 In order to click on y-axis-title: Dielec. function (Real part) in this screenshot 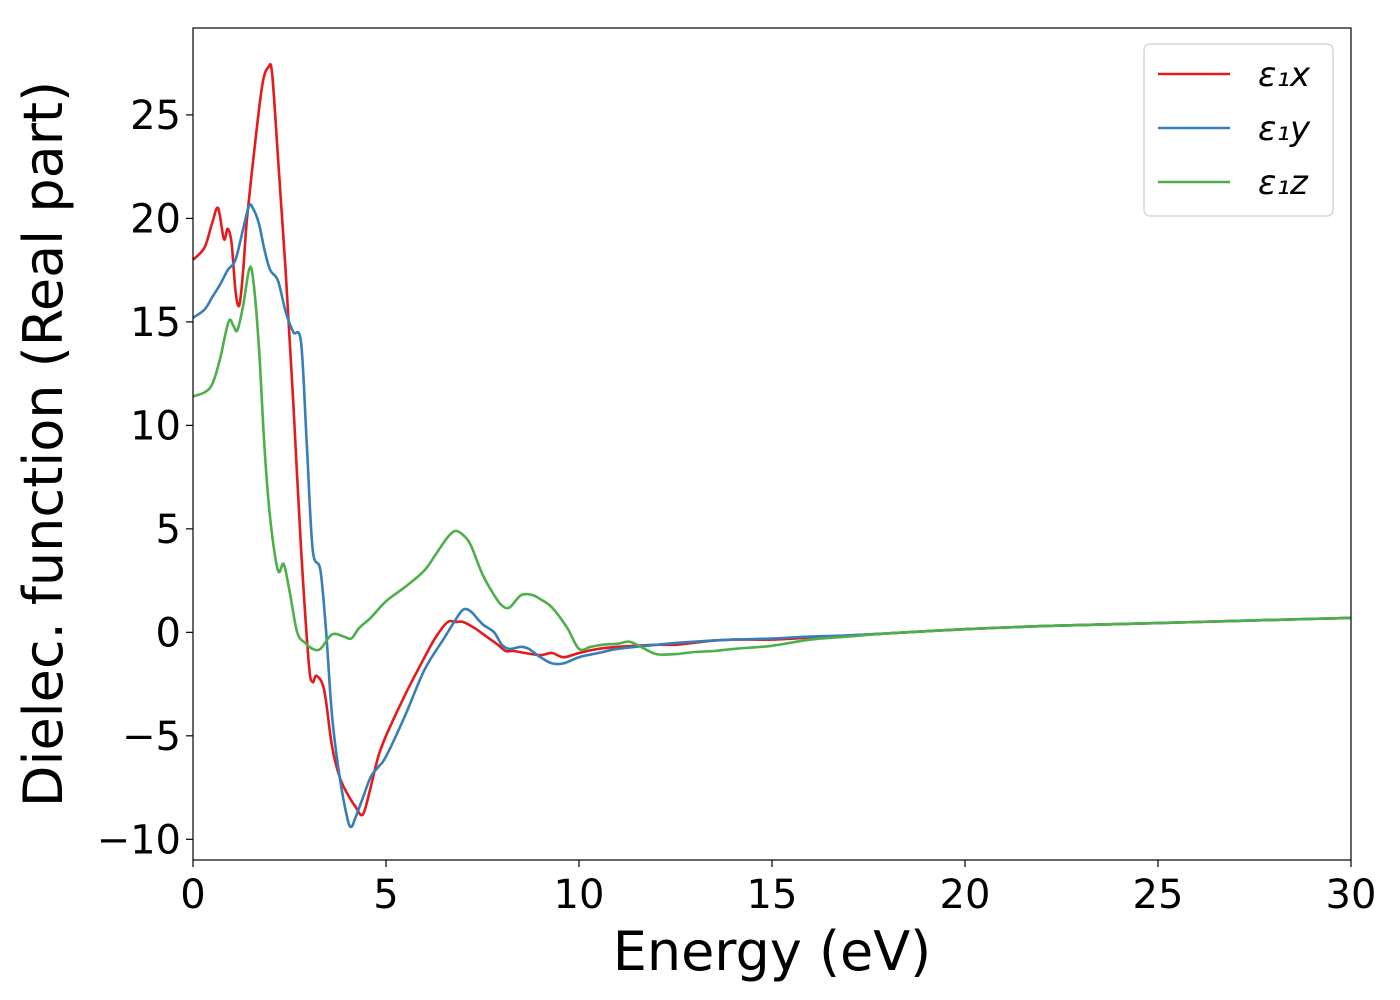, I will do `click(43, 444)`.